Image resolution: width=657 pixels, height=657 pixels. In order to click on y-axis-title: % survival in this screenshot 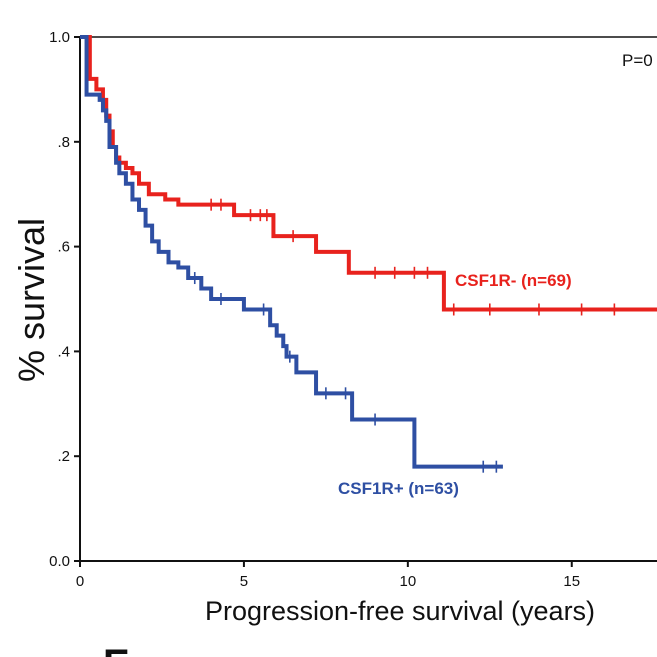, I will do `click(31, 300)`.